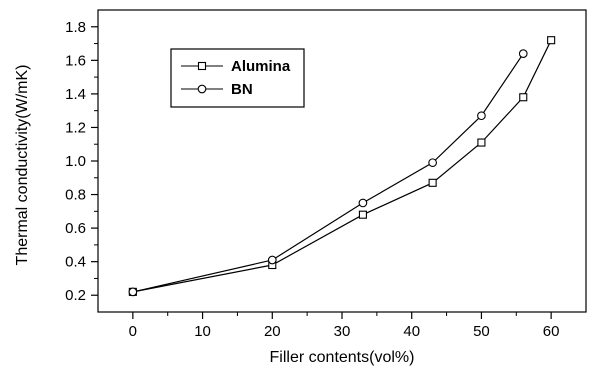  Describe the element at coordinates (22, 165) in the screenshot. I see `y-axis-title: Thermal conductivity(W/mK)` at that location.